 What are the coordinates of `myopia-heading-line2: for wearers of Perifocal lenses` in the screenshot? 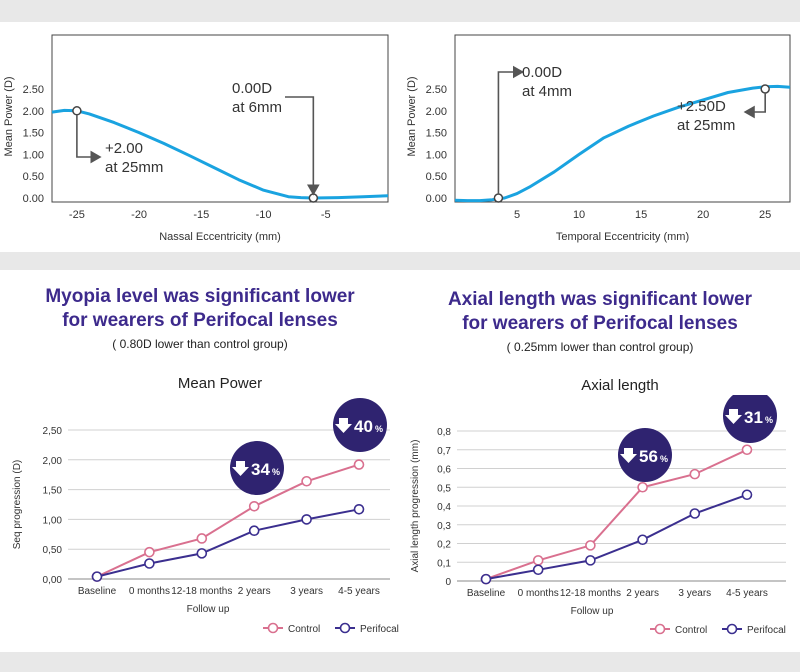 It's located at (200, 320).